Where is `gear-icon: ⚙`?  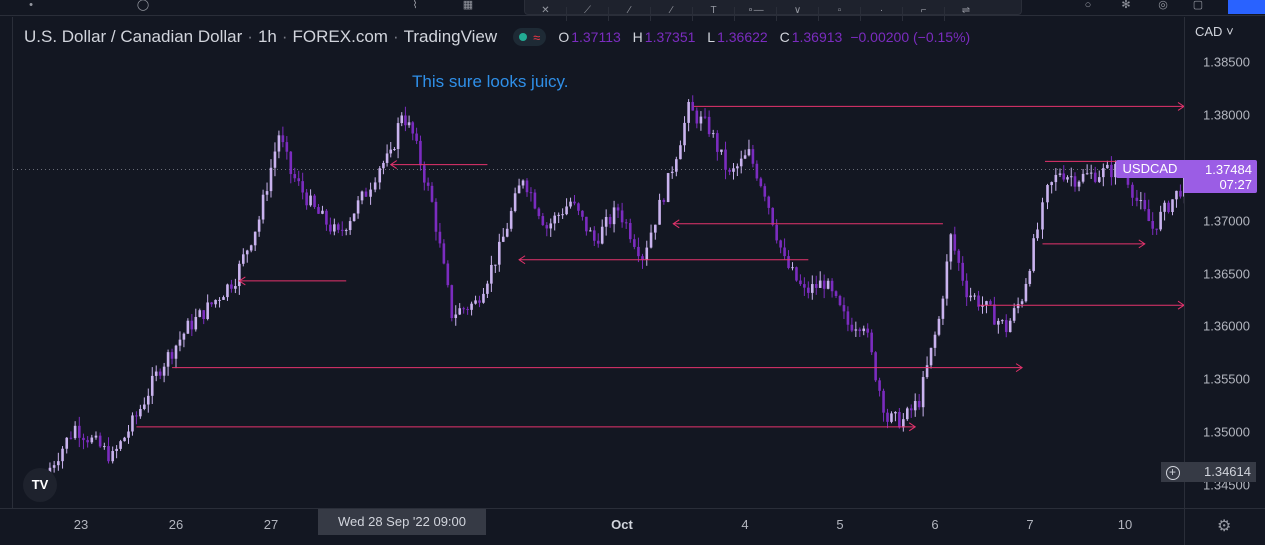 gear-icon: ⚙ is located at coordinates (1224, 526).